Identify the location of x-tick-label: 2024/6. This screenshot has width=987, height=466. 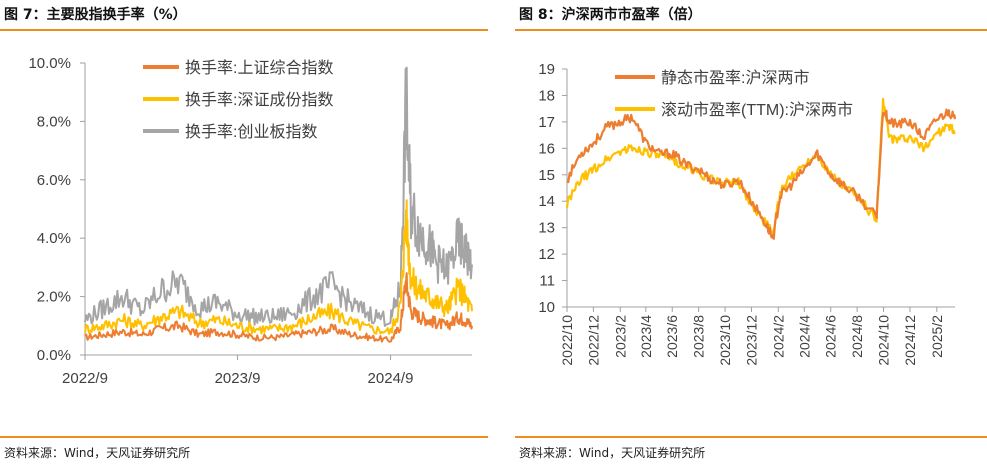
(831, 336).